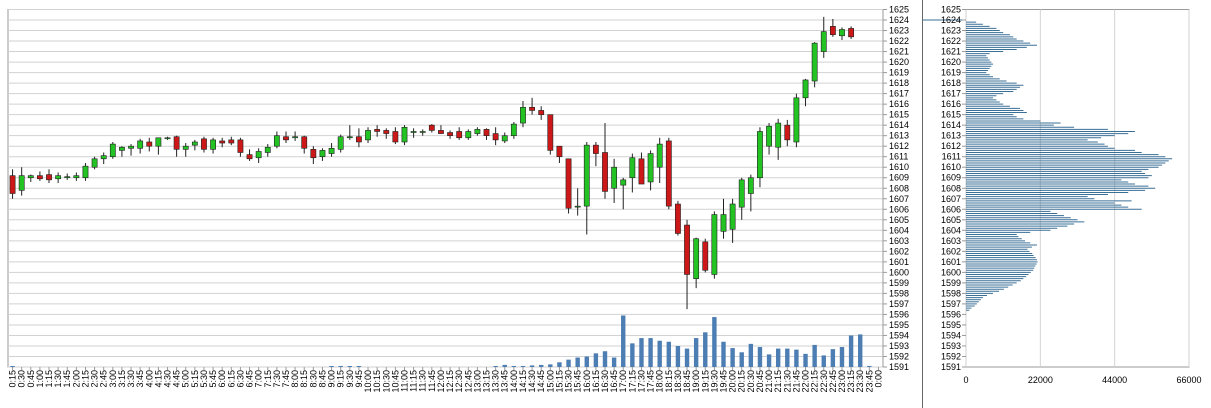 The image size is (1211, 408). I want to click on y-tick-label: 1617, so click(951, 94).